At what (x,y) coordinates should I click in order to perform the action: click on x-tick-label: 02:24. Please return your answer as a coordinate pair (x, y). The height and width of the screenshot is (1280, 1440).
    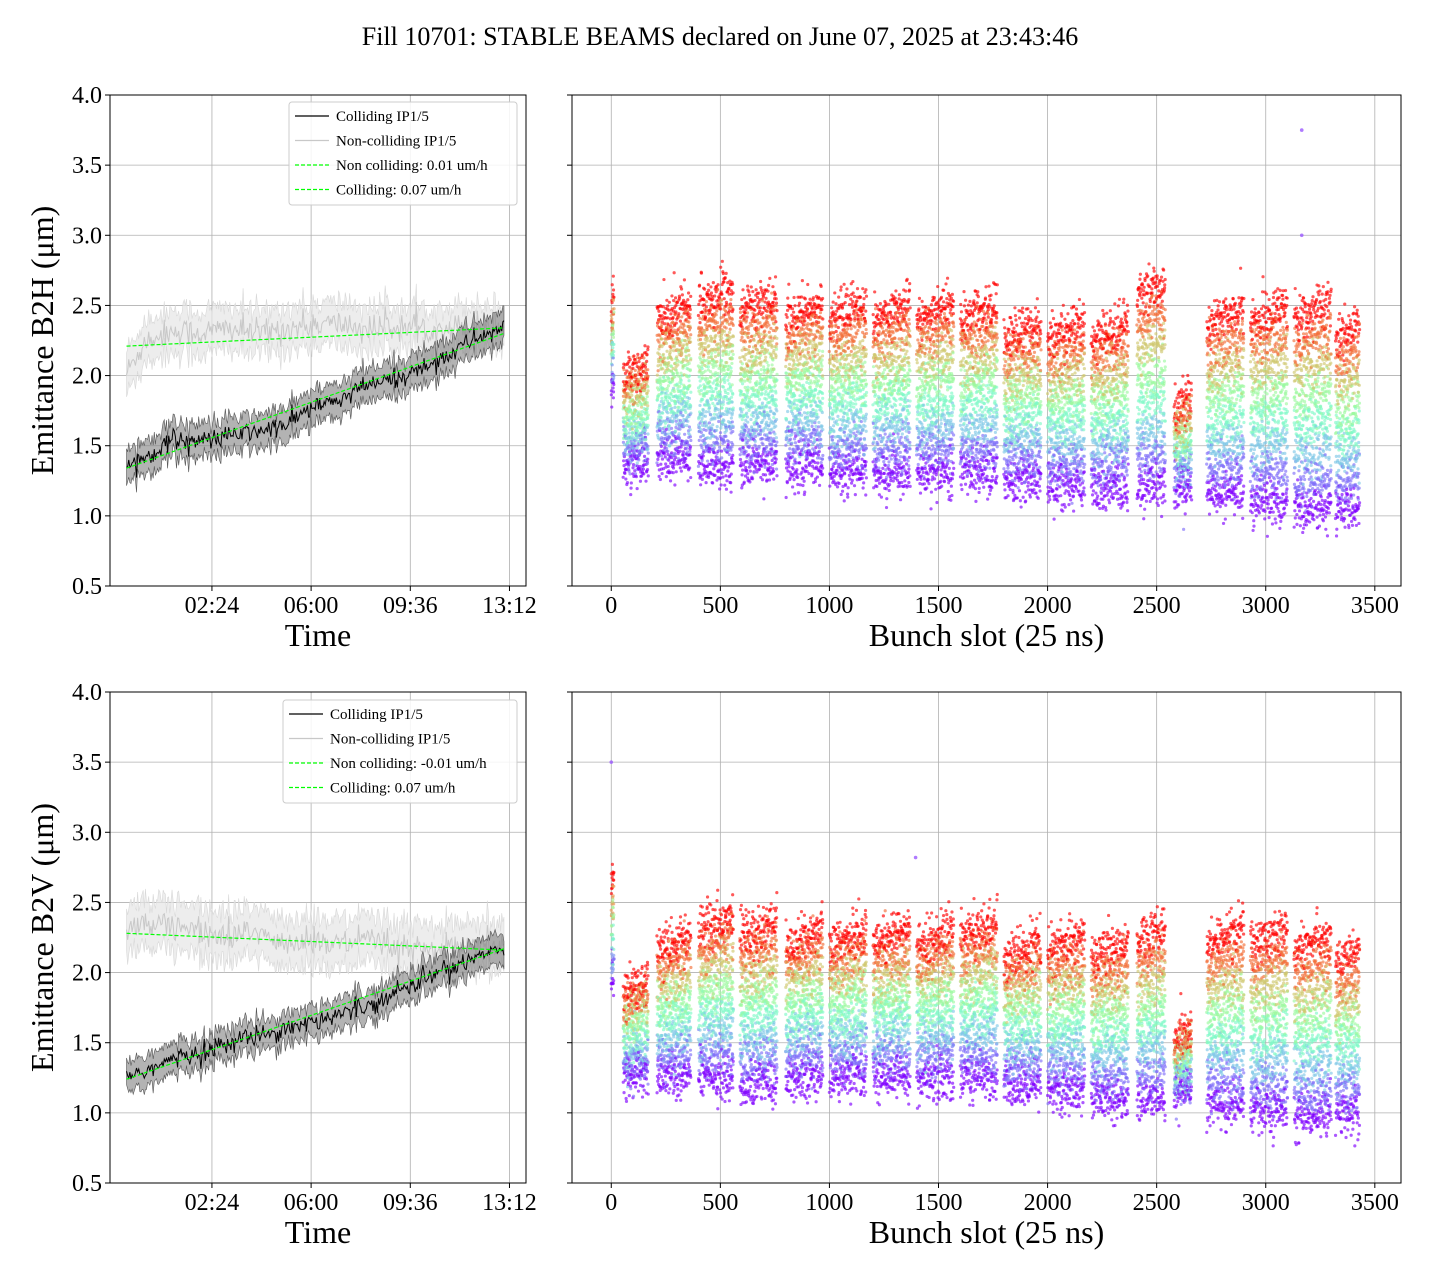
    Looking at the image, I should click on (212, 606).